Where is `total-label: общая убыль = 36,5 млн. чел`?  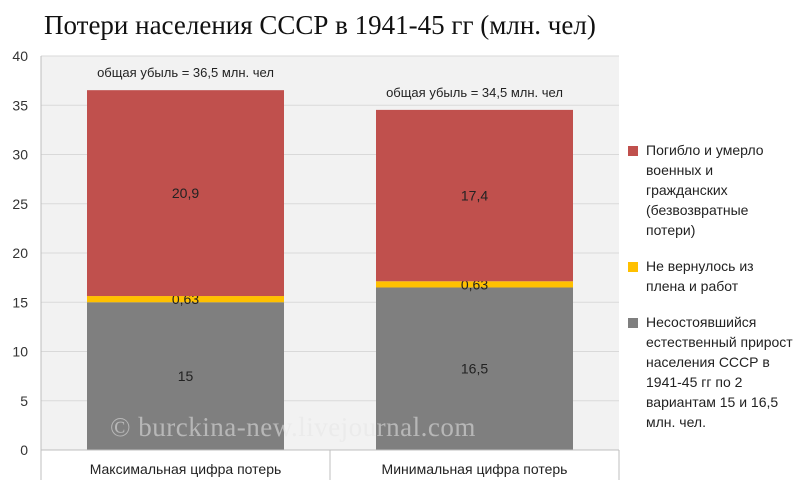 total-label: общая убыль = 36,5 млн. чел is located at coordinates (185, 72).